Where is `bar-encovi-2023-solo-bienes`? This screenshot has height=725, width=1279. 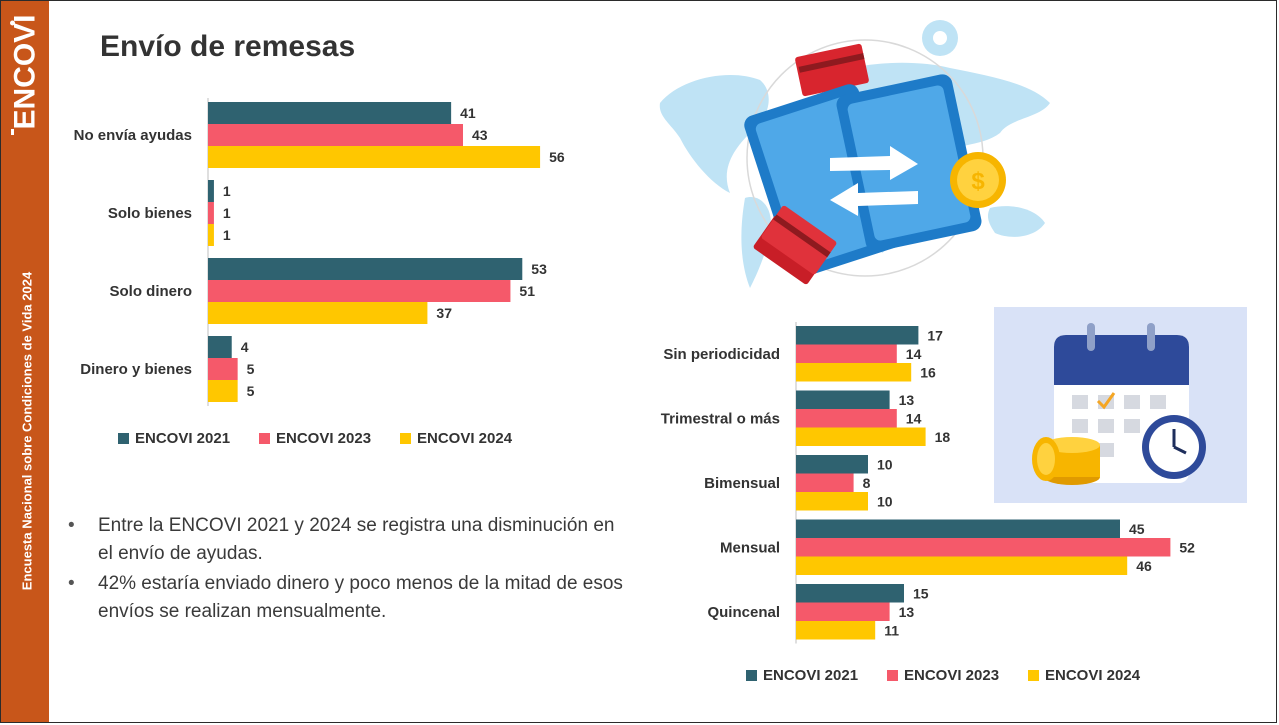 bar-encovi-2023-solo-bienes is located at coordinates (211, 213).